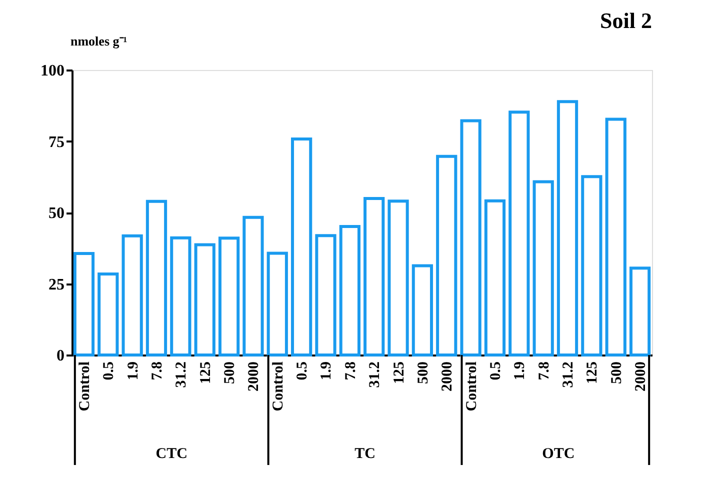  What do you see at coordinates (626, 20) in the screenshot?
I see `chart-title: Soil 2` at bounding box center [626, 20].